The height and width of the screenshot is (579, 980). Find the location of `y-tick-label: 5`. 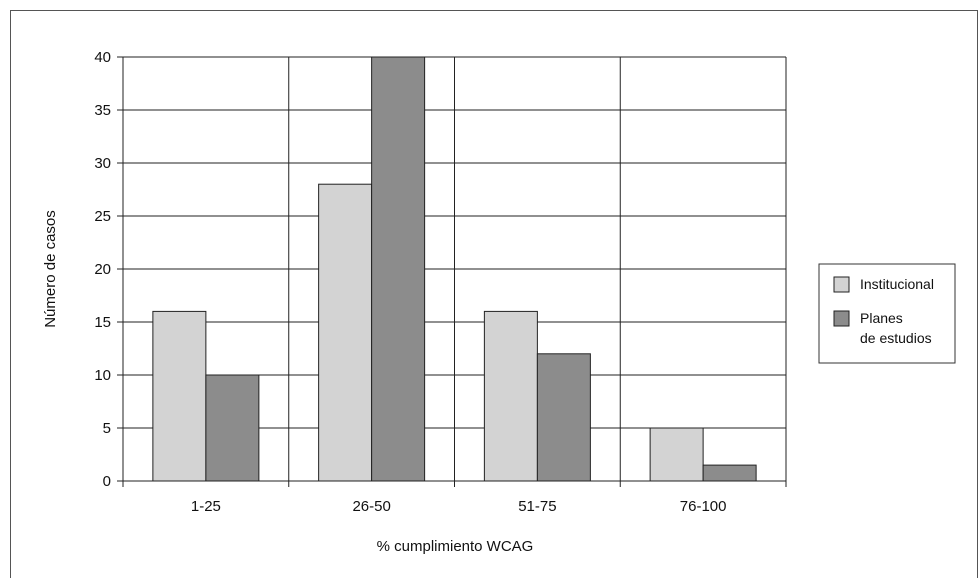

y-tick-label: 5 is located at coordinates (107, 428).